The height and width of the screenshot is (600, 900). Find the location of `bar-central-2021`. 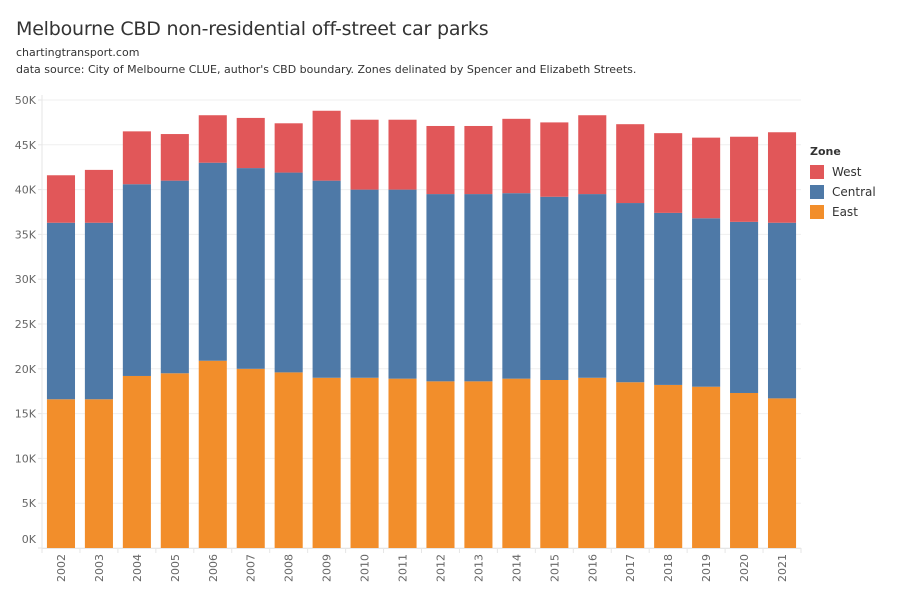

bar-central-2021 is located at coordinates (782, 310).